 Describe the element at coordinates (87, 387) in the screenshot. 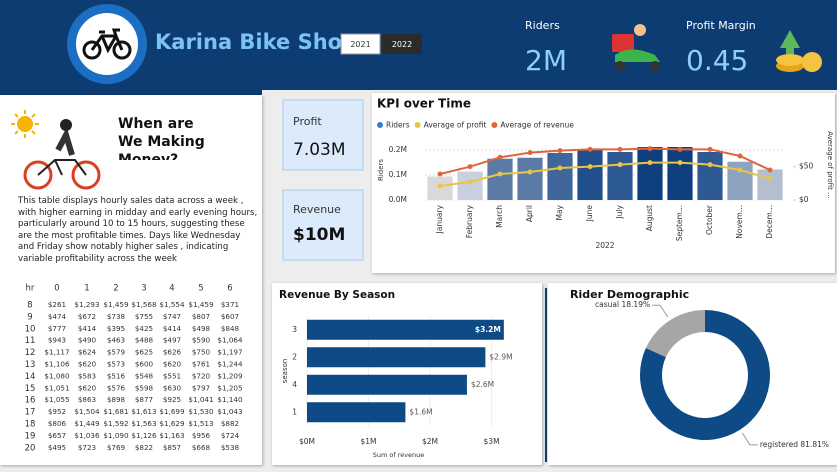

I see `table-cell: $620` at that location.